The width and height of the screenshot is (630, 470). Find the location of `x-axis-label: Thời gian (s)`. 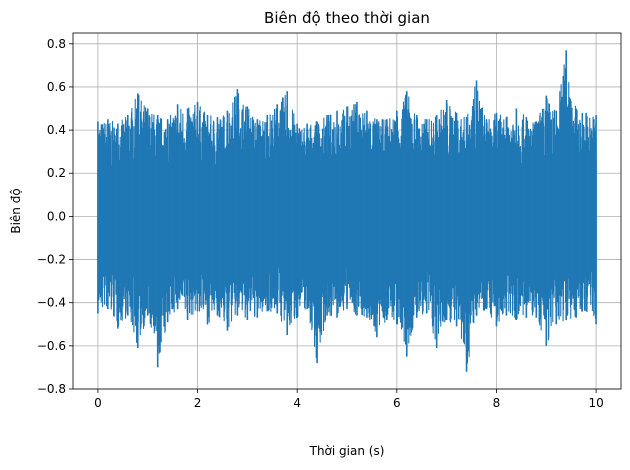

x-axis-label: Thời gian (s) is located at coordinates (347, 451).